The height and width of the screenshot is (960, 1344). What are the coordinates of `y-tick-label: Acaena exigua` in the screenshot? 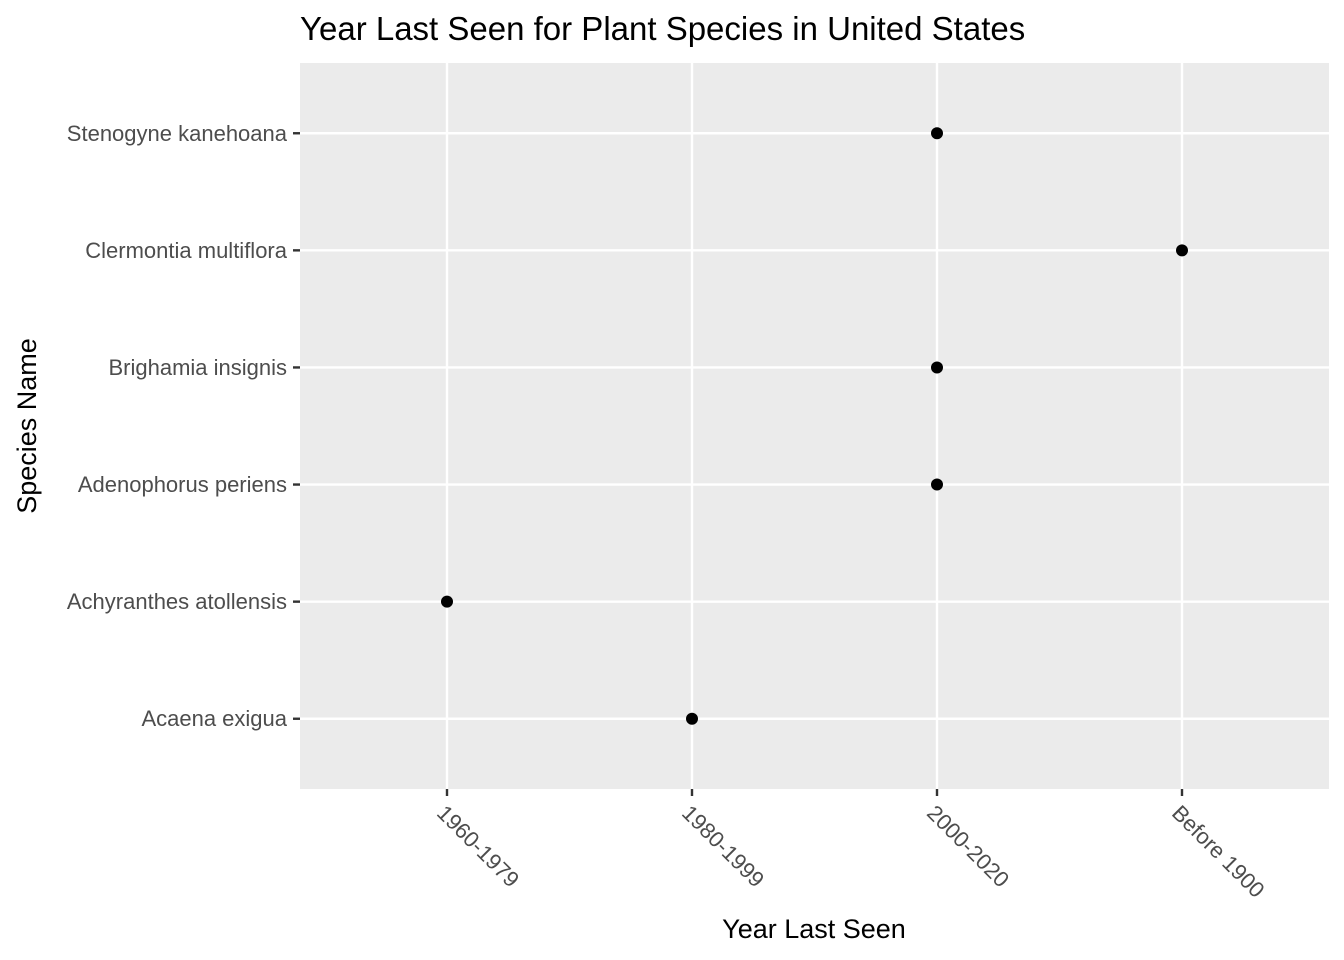 It's located at (214, 718).